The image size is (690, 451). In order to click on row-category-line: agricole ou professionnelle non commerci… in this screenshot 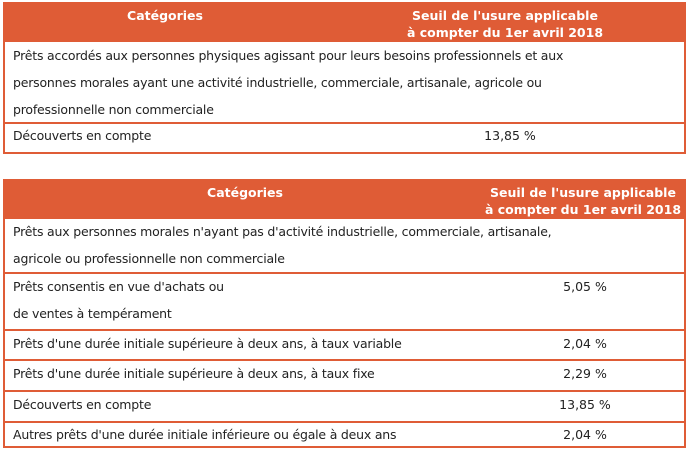, I will do `click(149, 258)`.